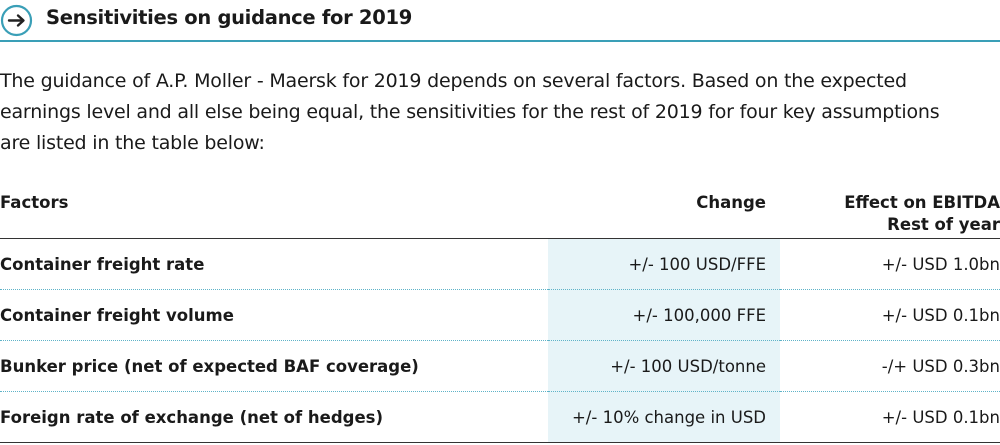 This screenshot has height=445, width=1000. I want to click on column-header-change: Change, so click(731, 202).